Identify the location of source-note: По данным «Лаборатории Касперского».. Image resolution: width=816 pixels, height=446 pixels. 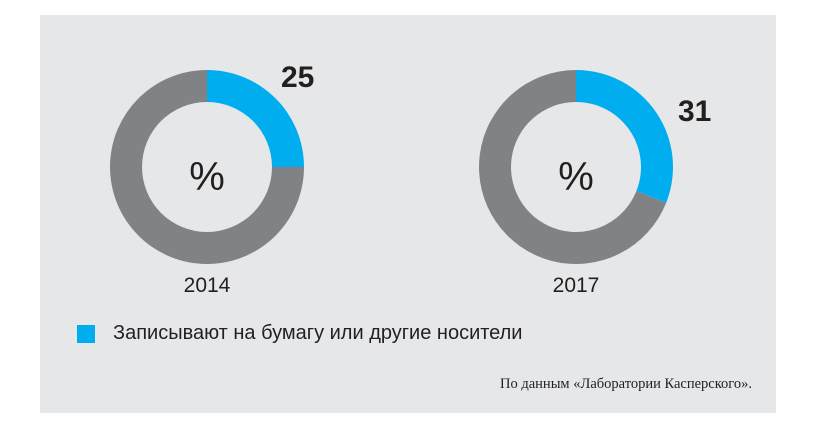
(626, 384).